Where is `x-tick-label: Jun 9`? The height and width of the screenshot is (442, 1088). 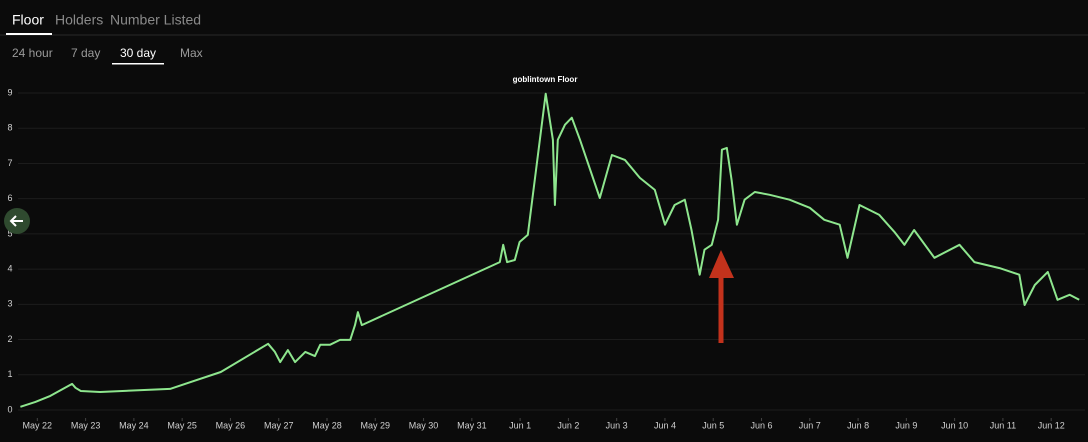 x-tick-label: Jun 9 is located at coordinates (906, 425).